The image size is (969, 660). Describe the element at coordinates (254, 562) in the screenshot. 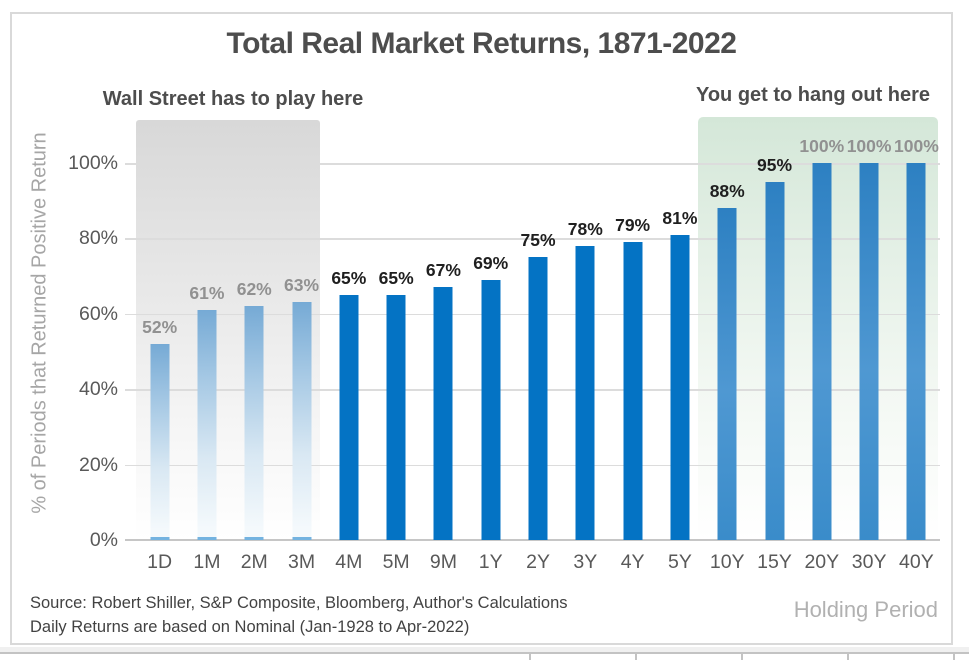

I see `x-axis-tick-label: 2M` at that location.